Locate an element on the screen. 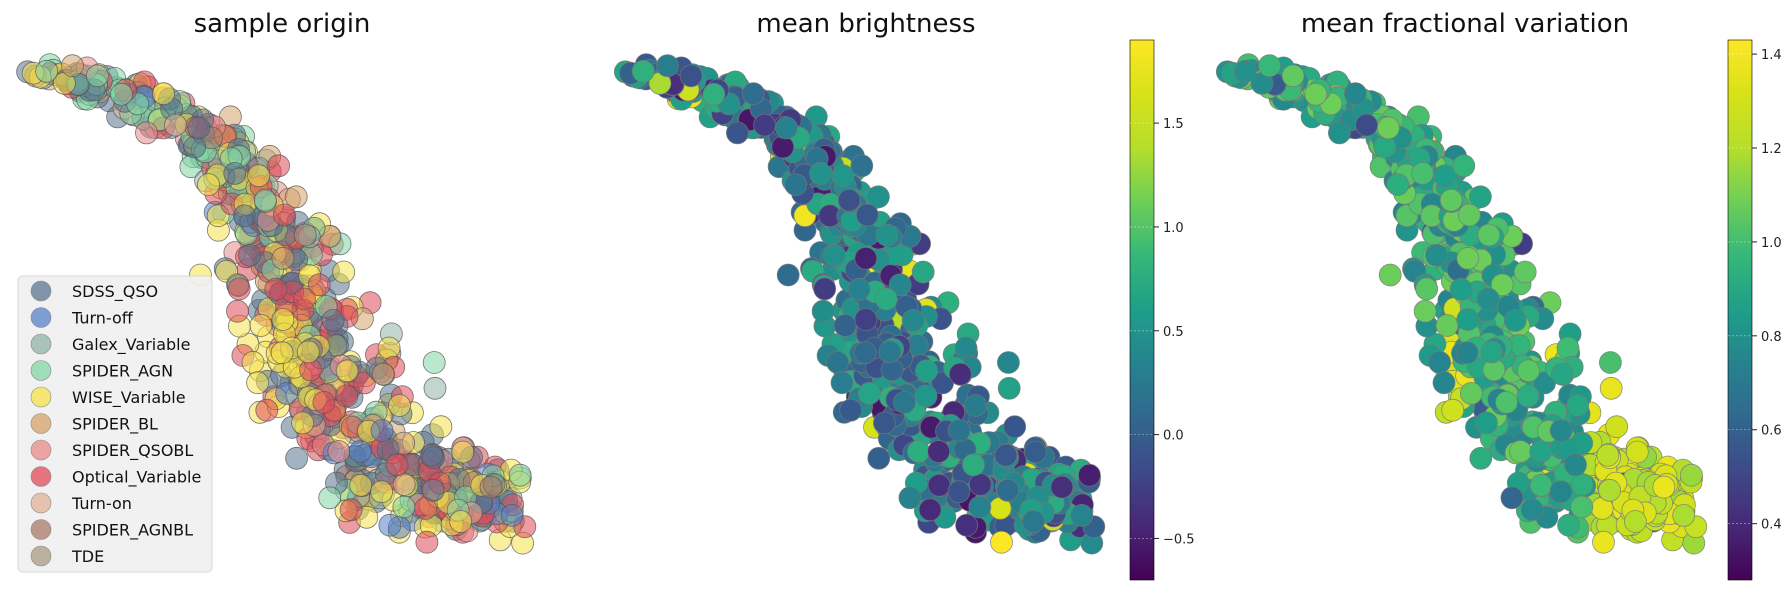  legend-label: SPIDER_AGN is located at coordinates (122, 372).